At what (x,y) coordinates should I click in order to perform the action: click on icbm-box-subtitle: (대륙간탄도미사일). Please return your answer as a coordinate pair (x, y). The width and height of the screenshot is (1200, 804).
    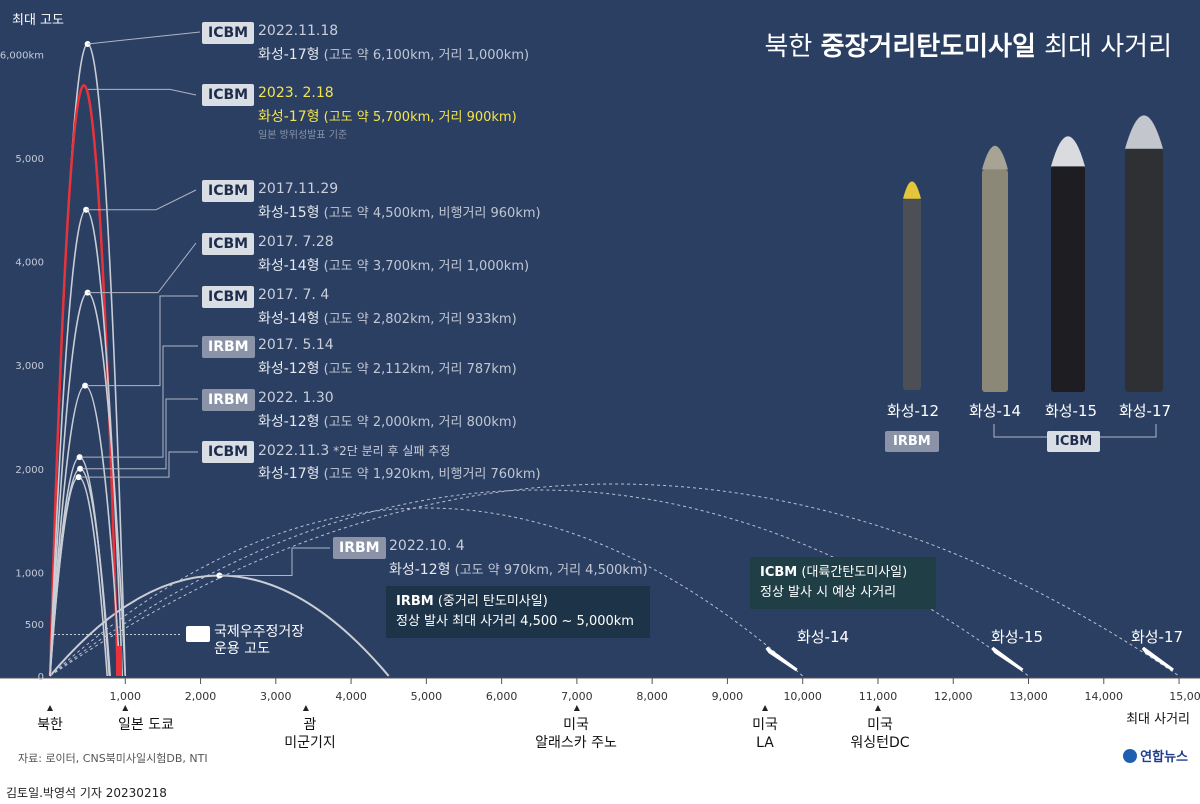
    Looking at the image, I should click on (854, 572).